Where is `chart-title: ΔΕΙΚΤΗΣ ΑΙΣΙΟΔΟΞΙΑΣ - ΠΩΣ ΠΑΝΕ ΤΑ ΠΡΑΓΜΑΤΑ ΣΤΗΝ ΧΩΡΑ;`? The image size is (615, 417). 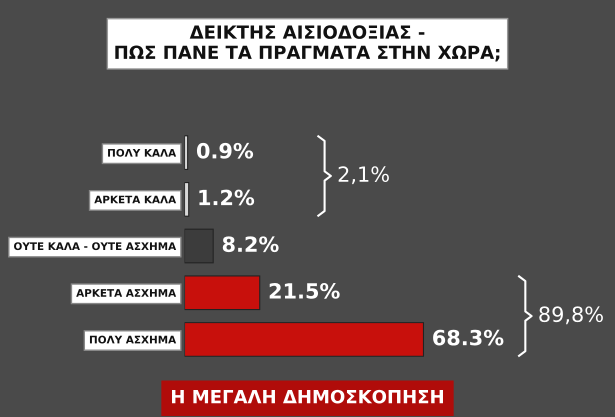
chart-title: ΔΕΙΚΤΗΣ ΑΙΣΙΟΔΟΞΙΑΣ - ΠΩΣ ΠΑΝΕ ΤΑ ΠΡΑΓΜΑΤΑ ΣΤΗΝ ΧΩΡΑ; is located at coordinates (307, 43).